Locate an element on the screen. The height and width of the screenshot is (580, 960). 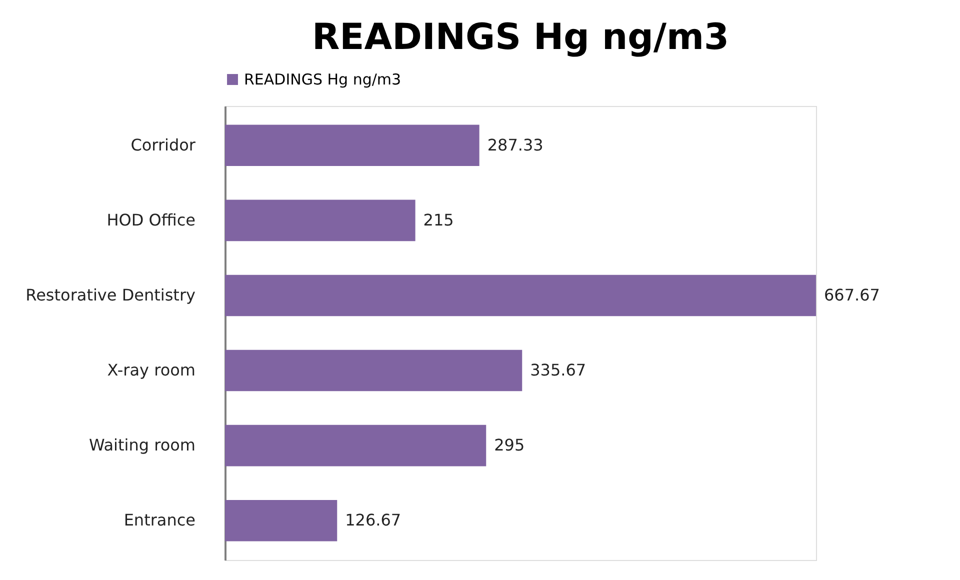
chart-title: READINGS Hg ng/m3 is located at coordinates (521, 37).